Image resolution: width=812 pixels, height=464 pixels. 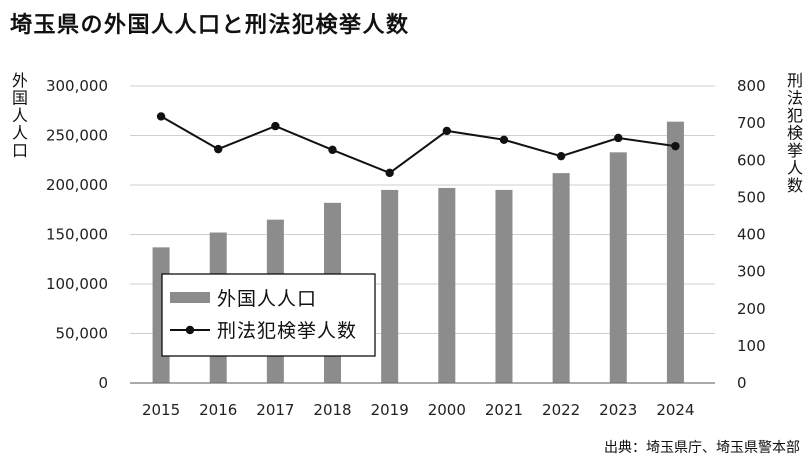 What do you see at coordinates (77, 185) in the screenshot?
I see `y-tick-label-left: 200,000` at bounding box center [77, 185].